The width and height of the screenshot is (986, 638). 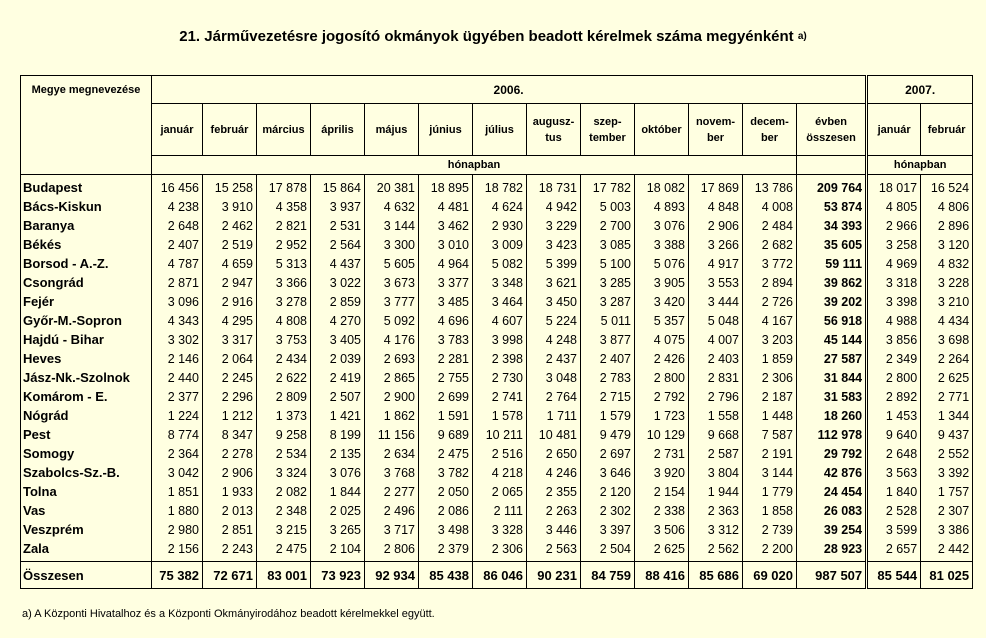 What do you see at coordinates (86, 453) in the screenshot?
I see `county-name: Somogy` at bounding box center [86, 453].